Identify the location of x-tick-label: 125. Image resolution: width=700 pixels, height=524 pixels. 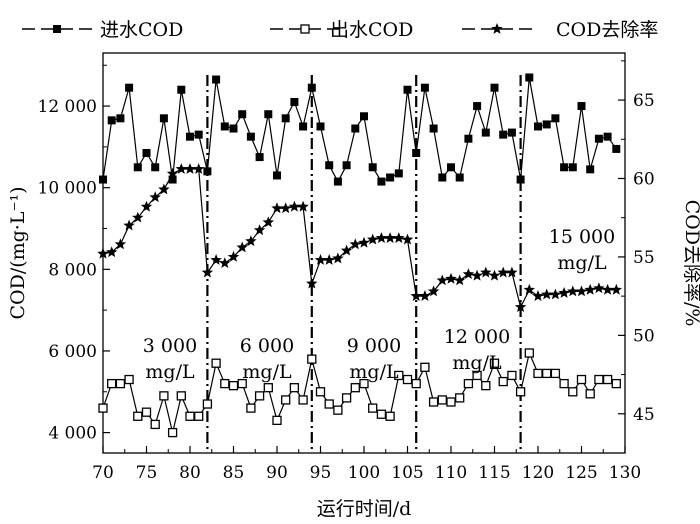
(581, 473).